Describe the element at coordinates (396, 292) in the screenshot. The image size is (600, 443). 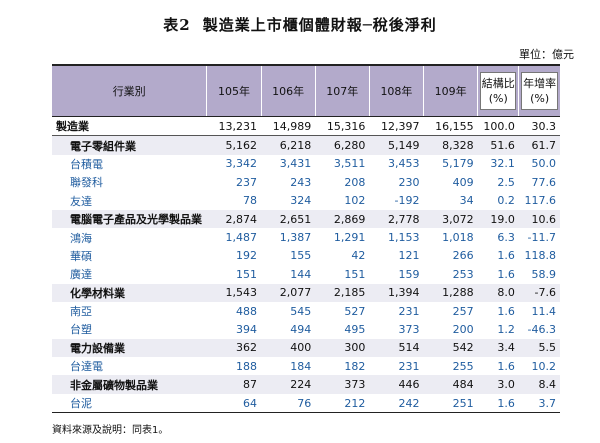
I see `value-cell: 1,394` at that location.